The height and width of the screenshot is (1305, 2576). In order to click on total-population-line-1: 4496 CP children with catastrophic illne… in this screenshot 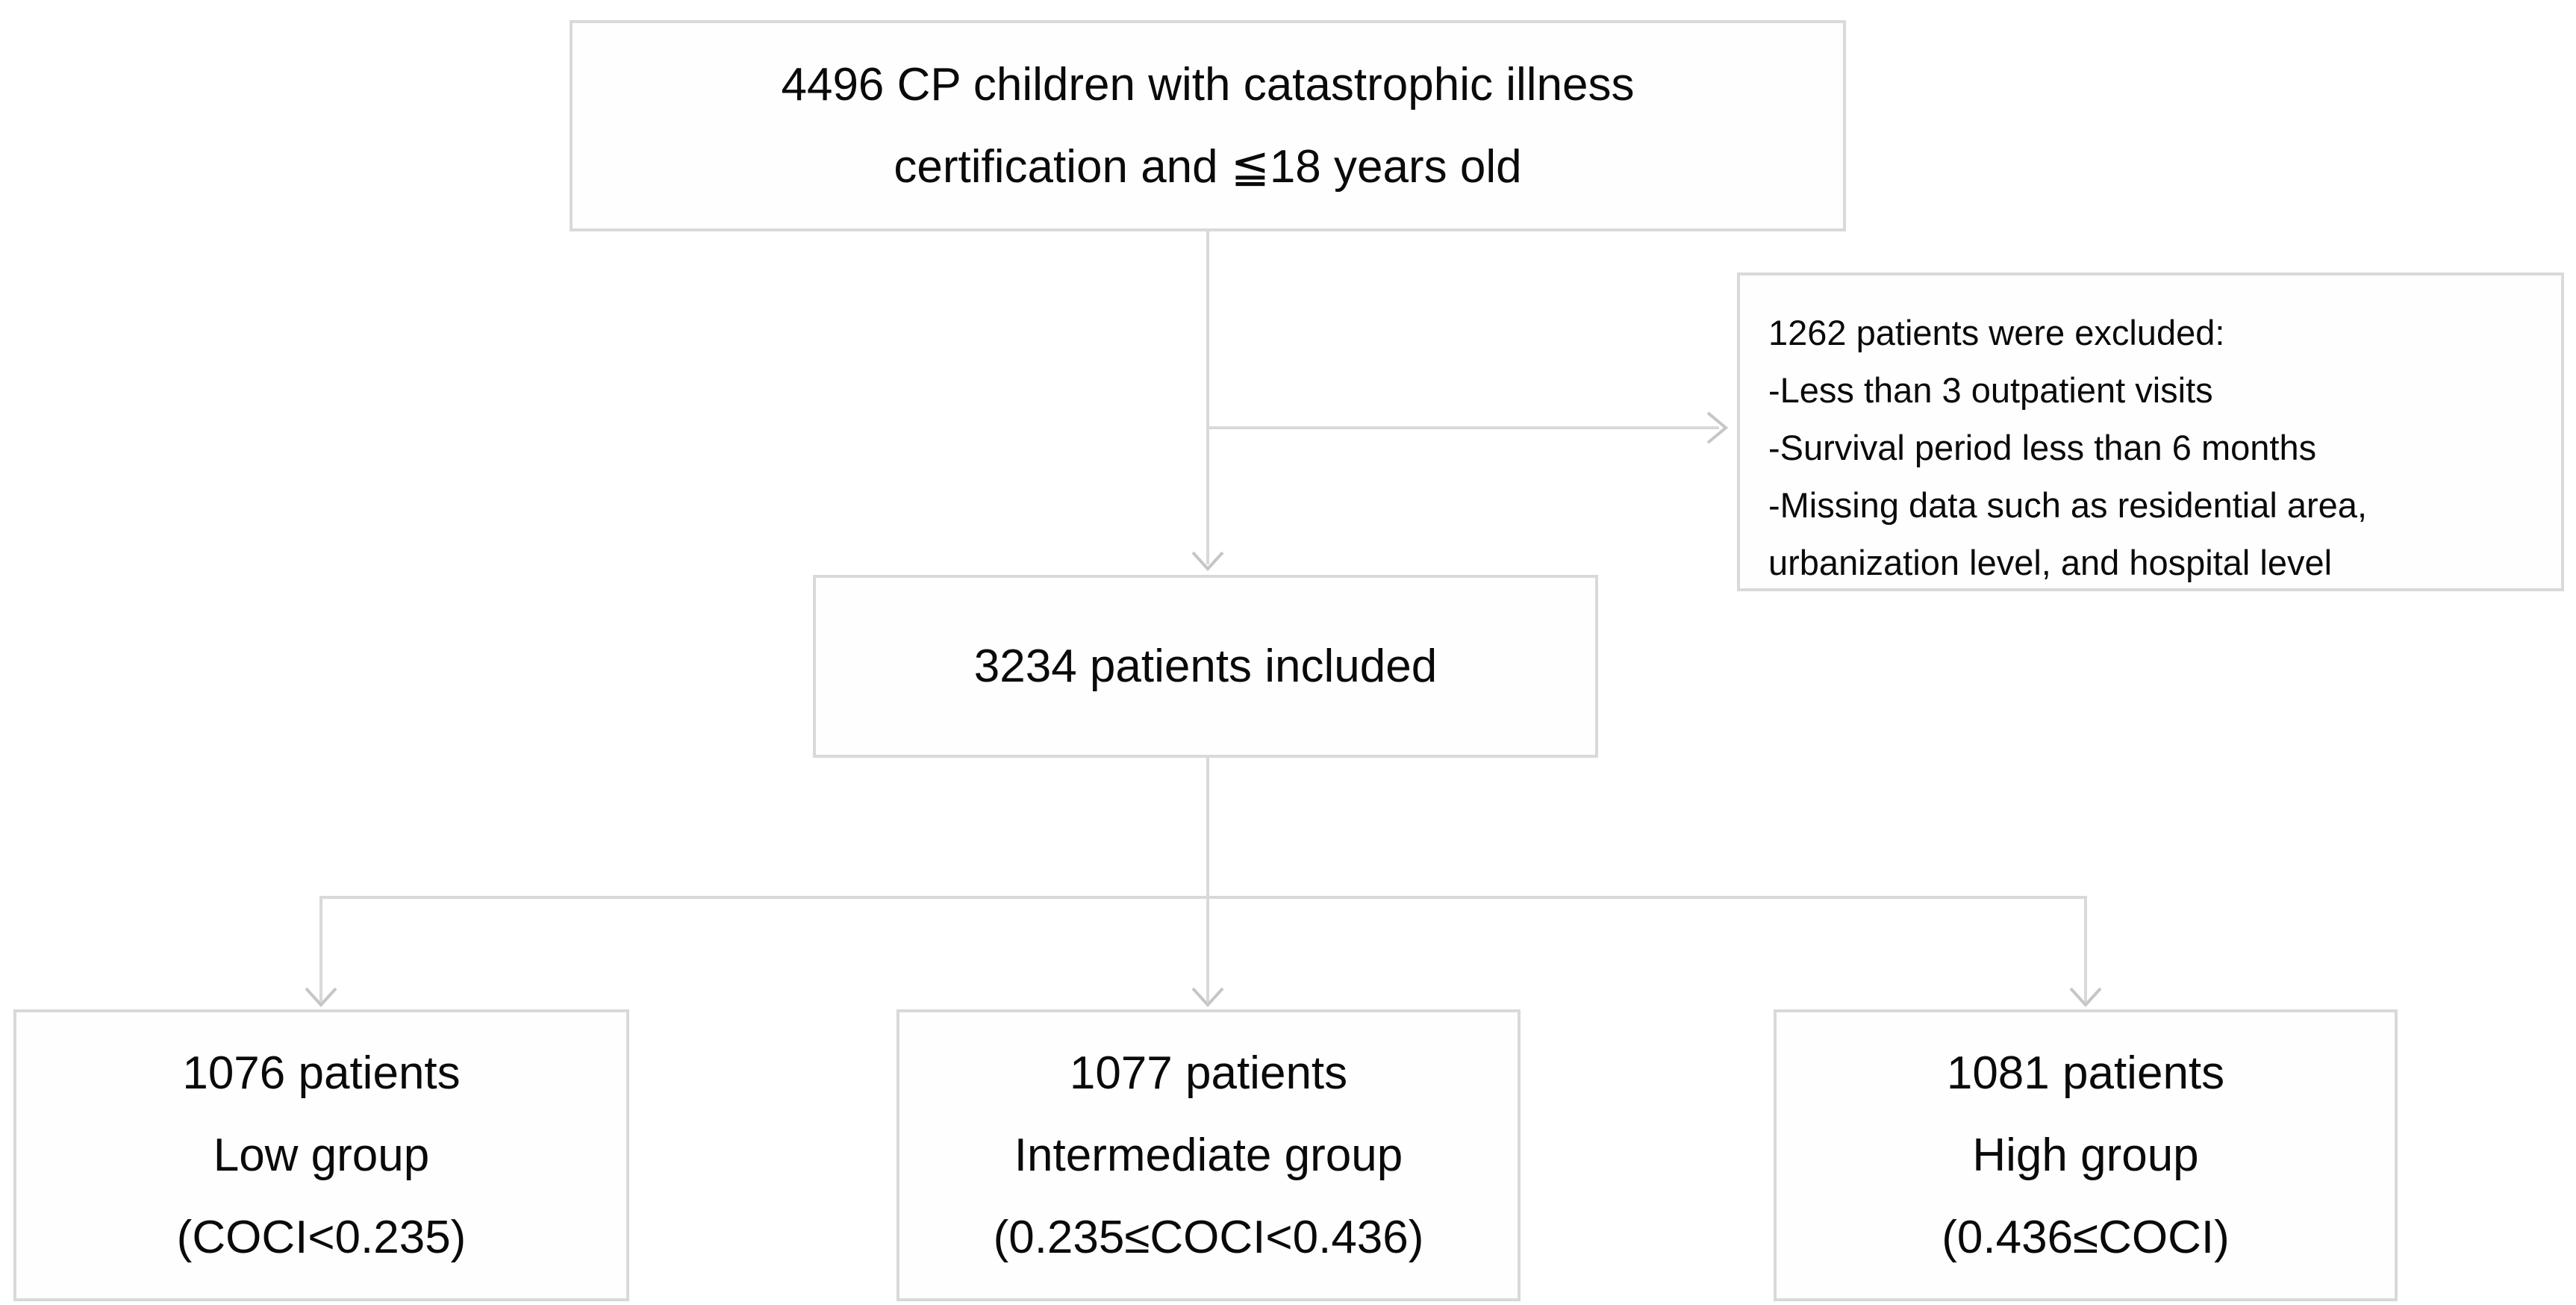, I will do `click(1208, 84)`.